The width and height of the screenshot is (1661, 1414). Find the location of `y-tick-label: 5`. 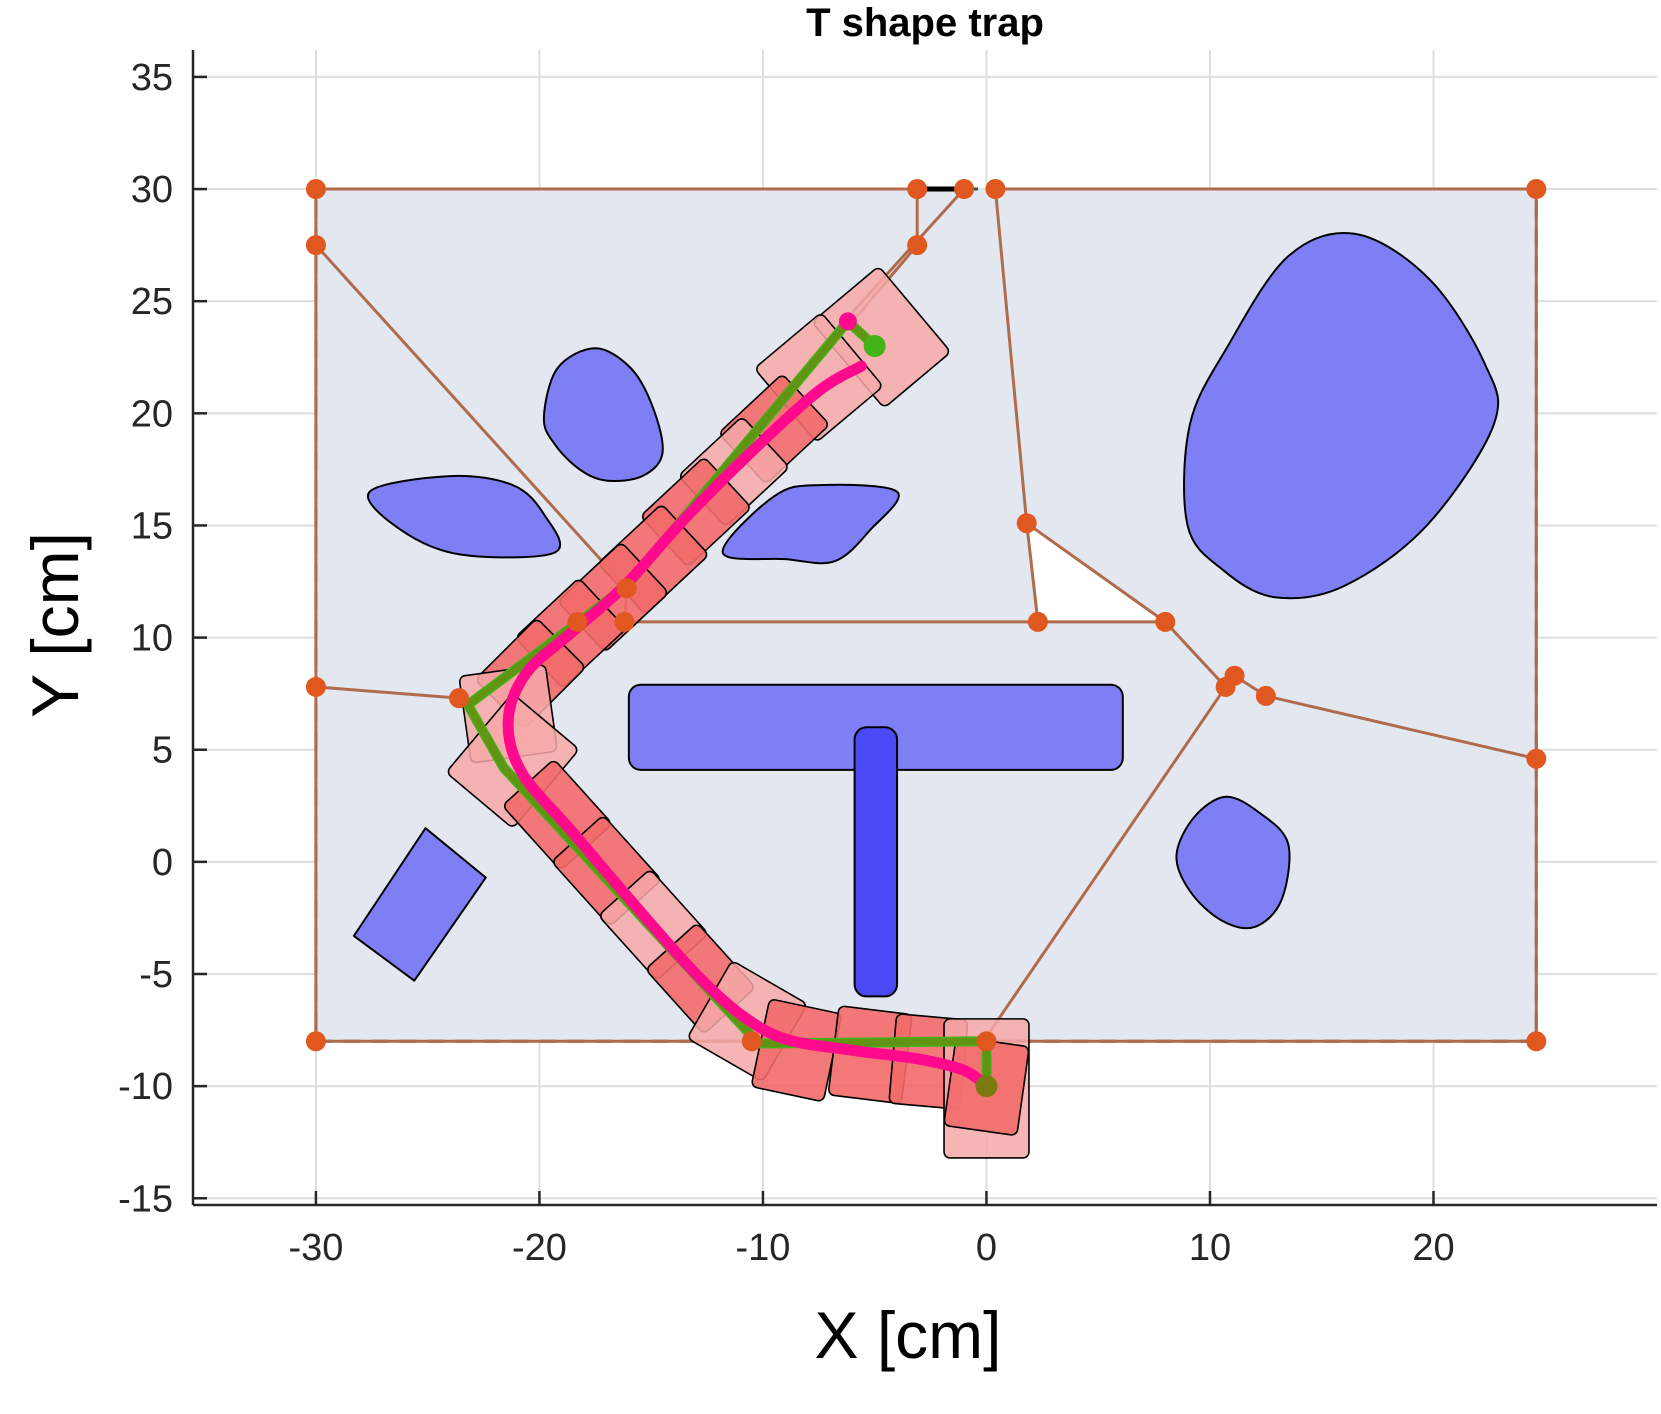

y-tick-label: 5 is located at coordinates (162, 751).